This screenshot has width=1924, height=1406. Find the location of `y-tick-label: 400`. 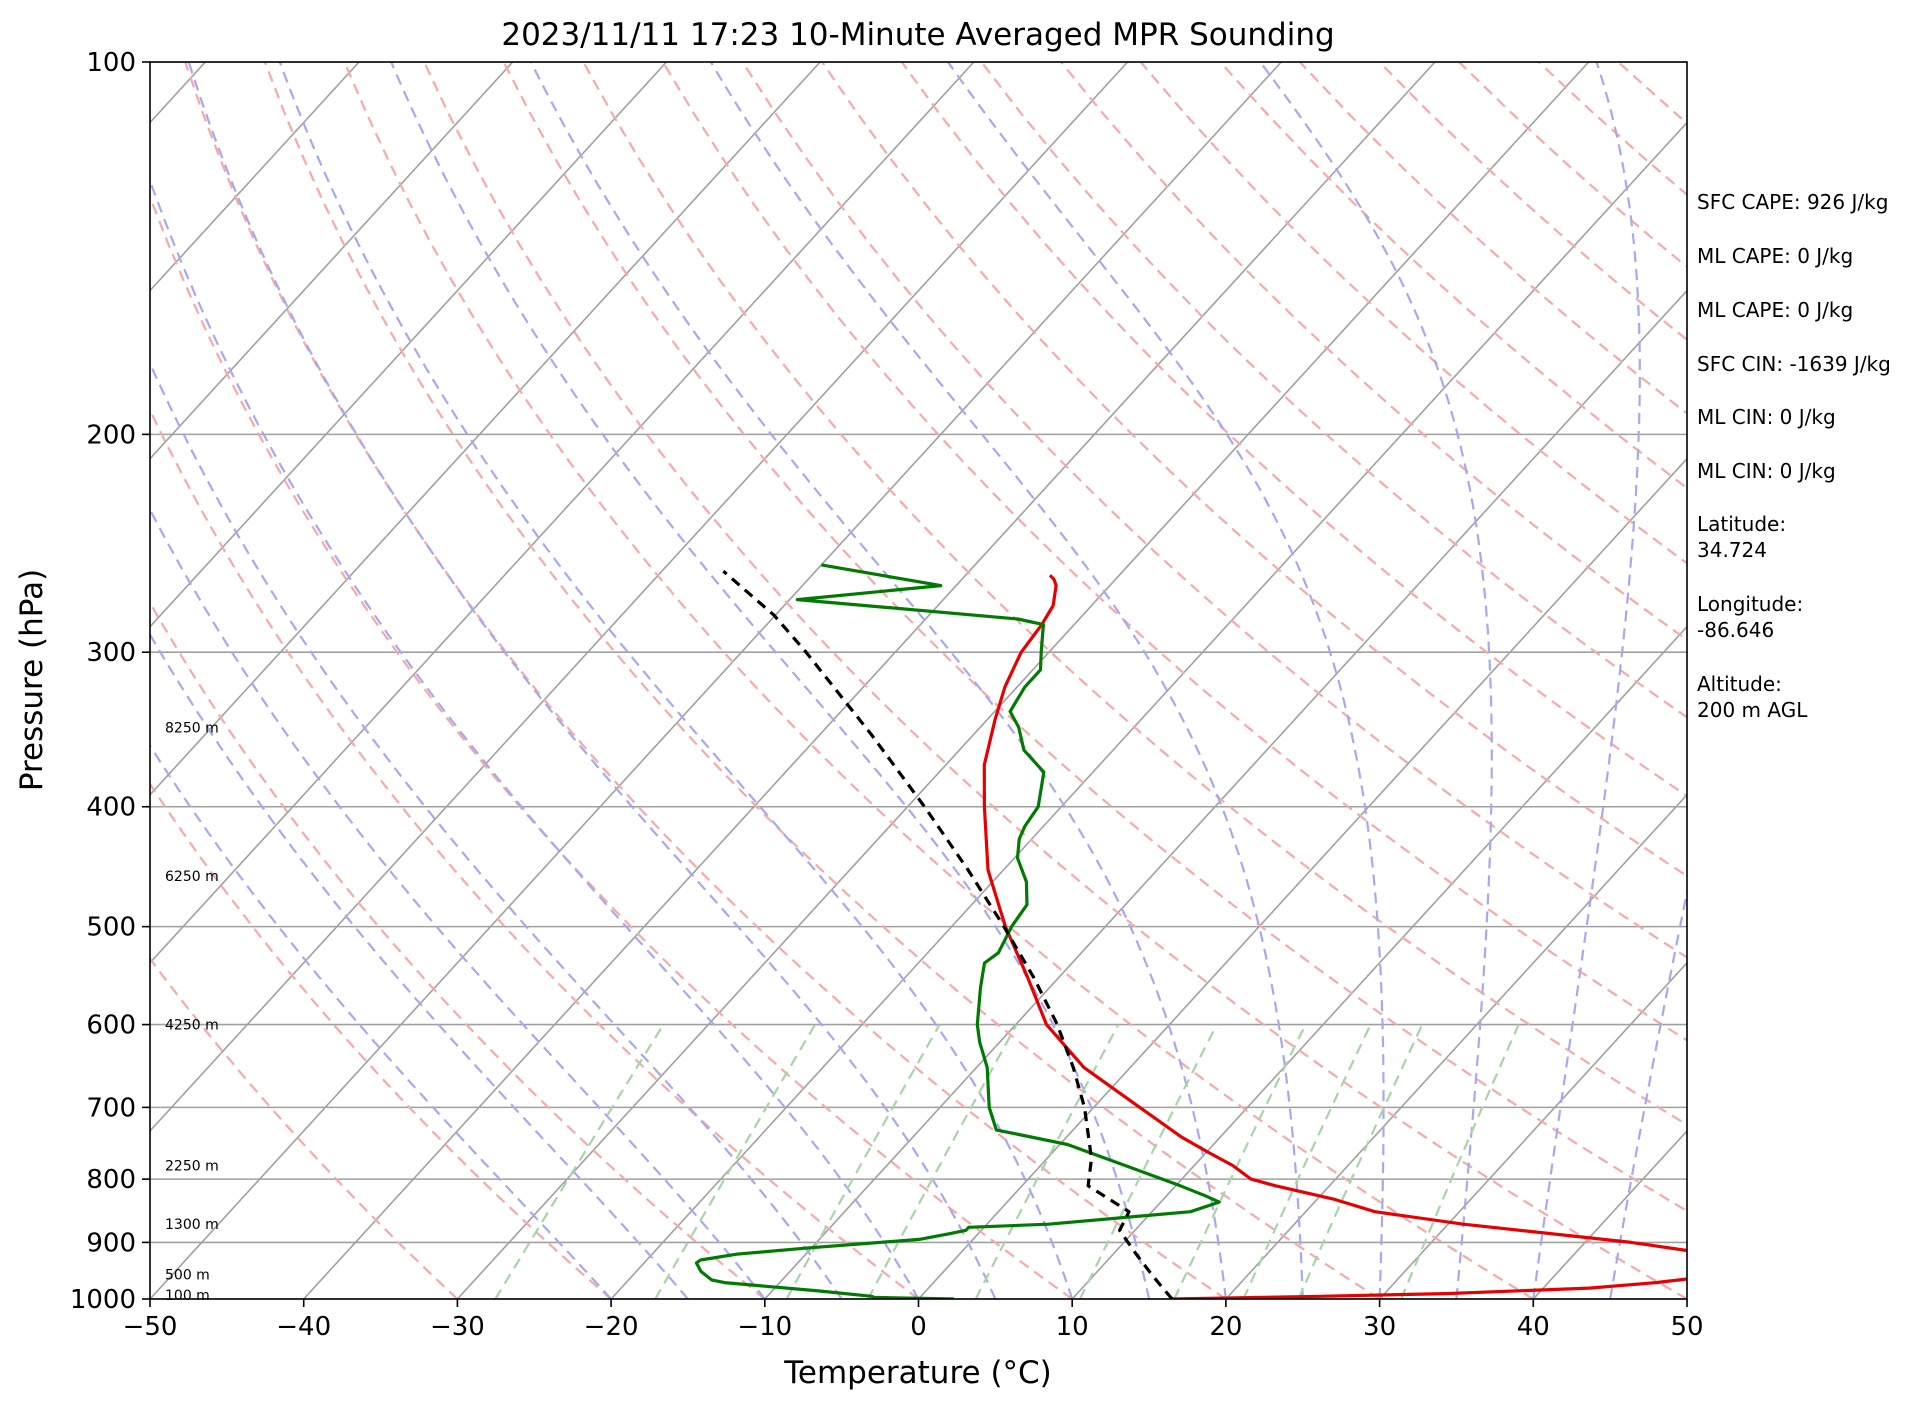

y-tick-label: 400 is located at coordinates (111, 808).